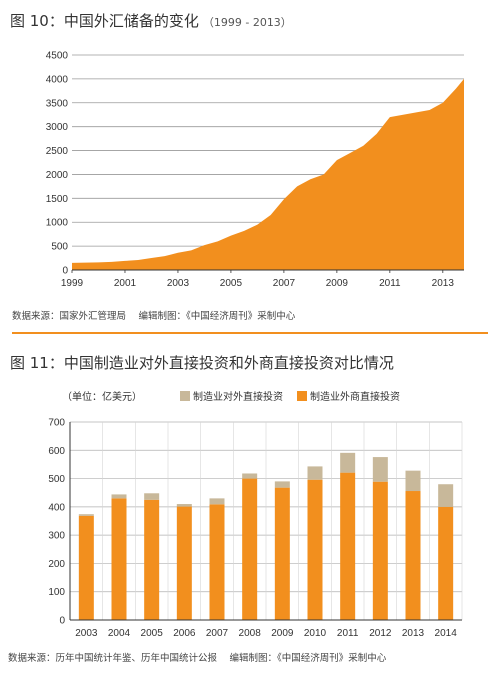  I want to click on chart2-x-tick-label: 2009, so click(282, 633).